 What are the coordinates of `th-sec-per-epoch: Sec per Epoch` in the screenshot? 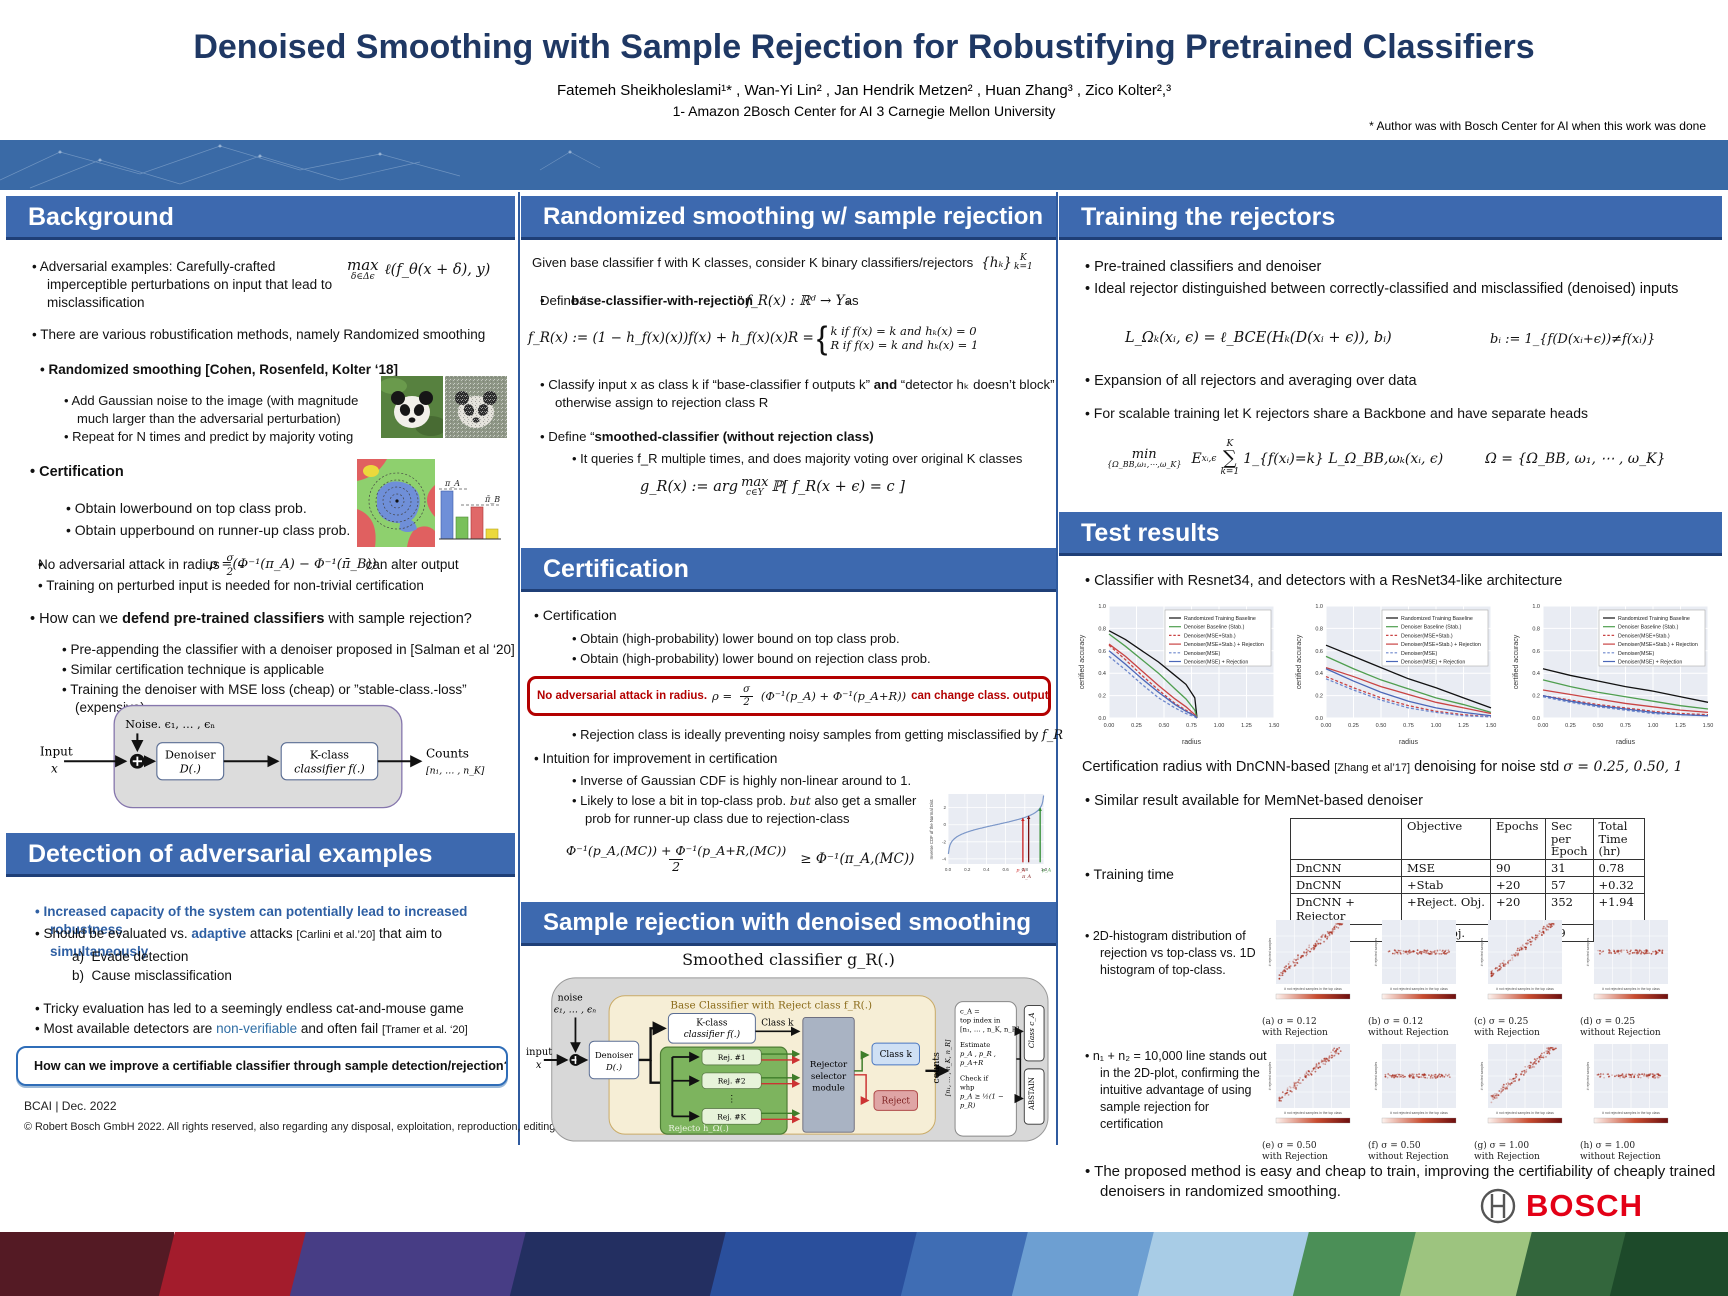 It's located at (1569, 839).